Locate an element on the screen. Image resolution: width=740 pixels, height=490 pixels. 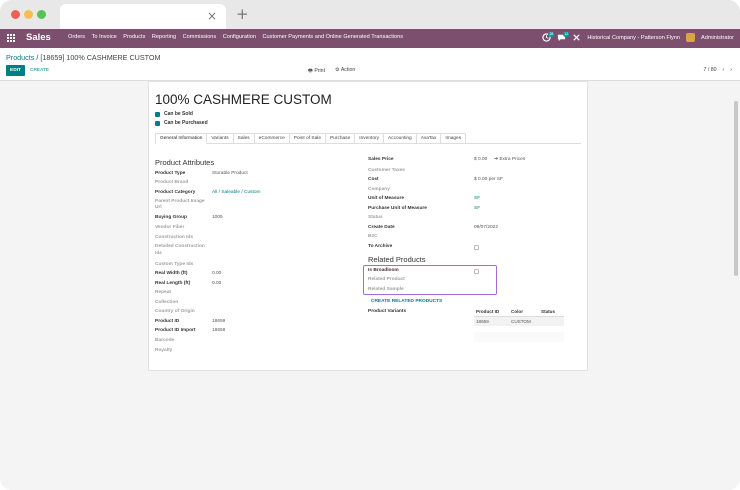
variant-color: CUSTOM is located at coordinates (521, 321).